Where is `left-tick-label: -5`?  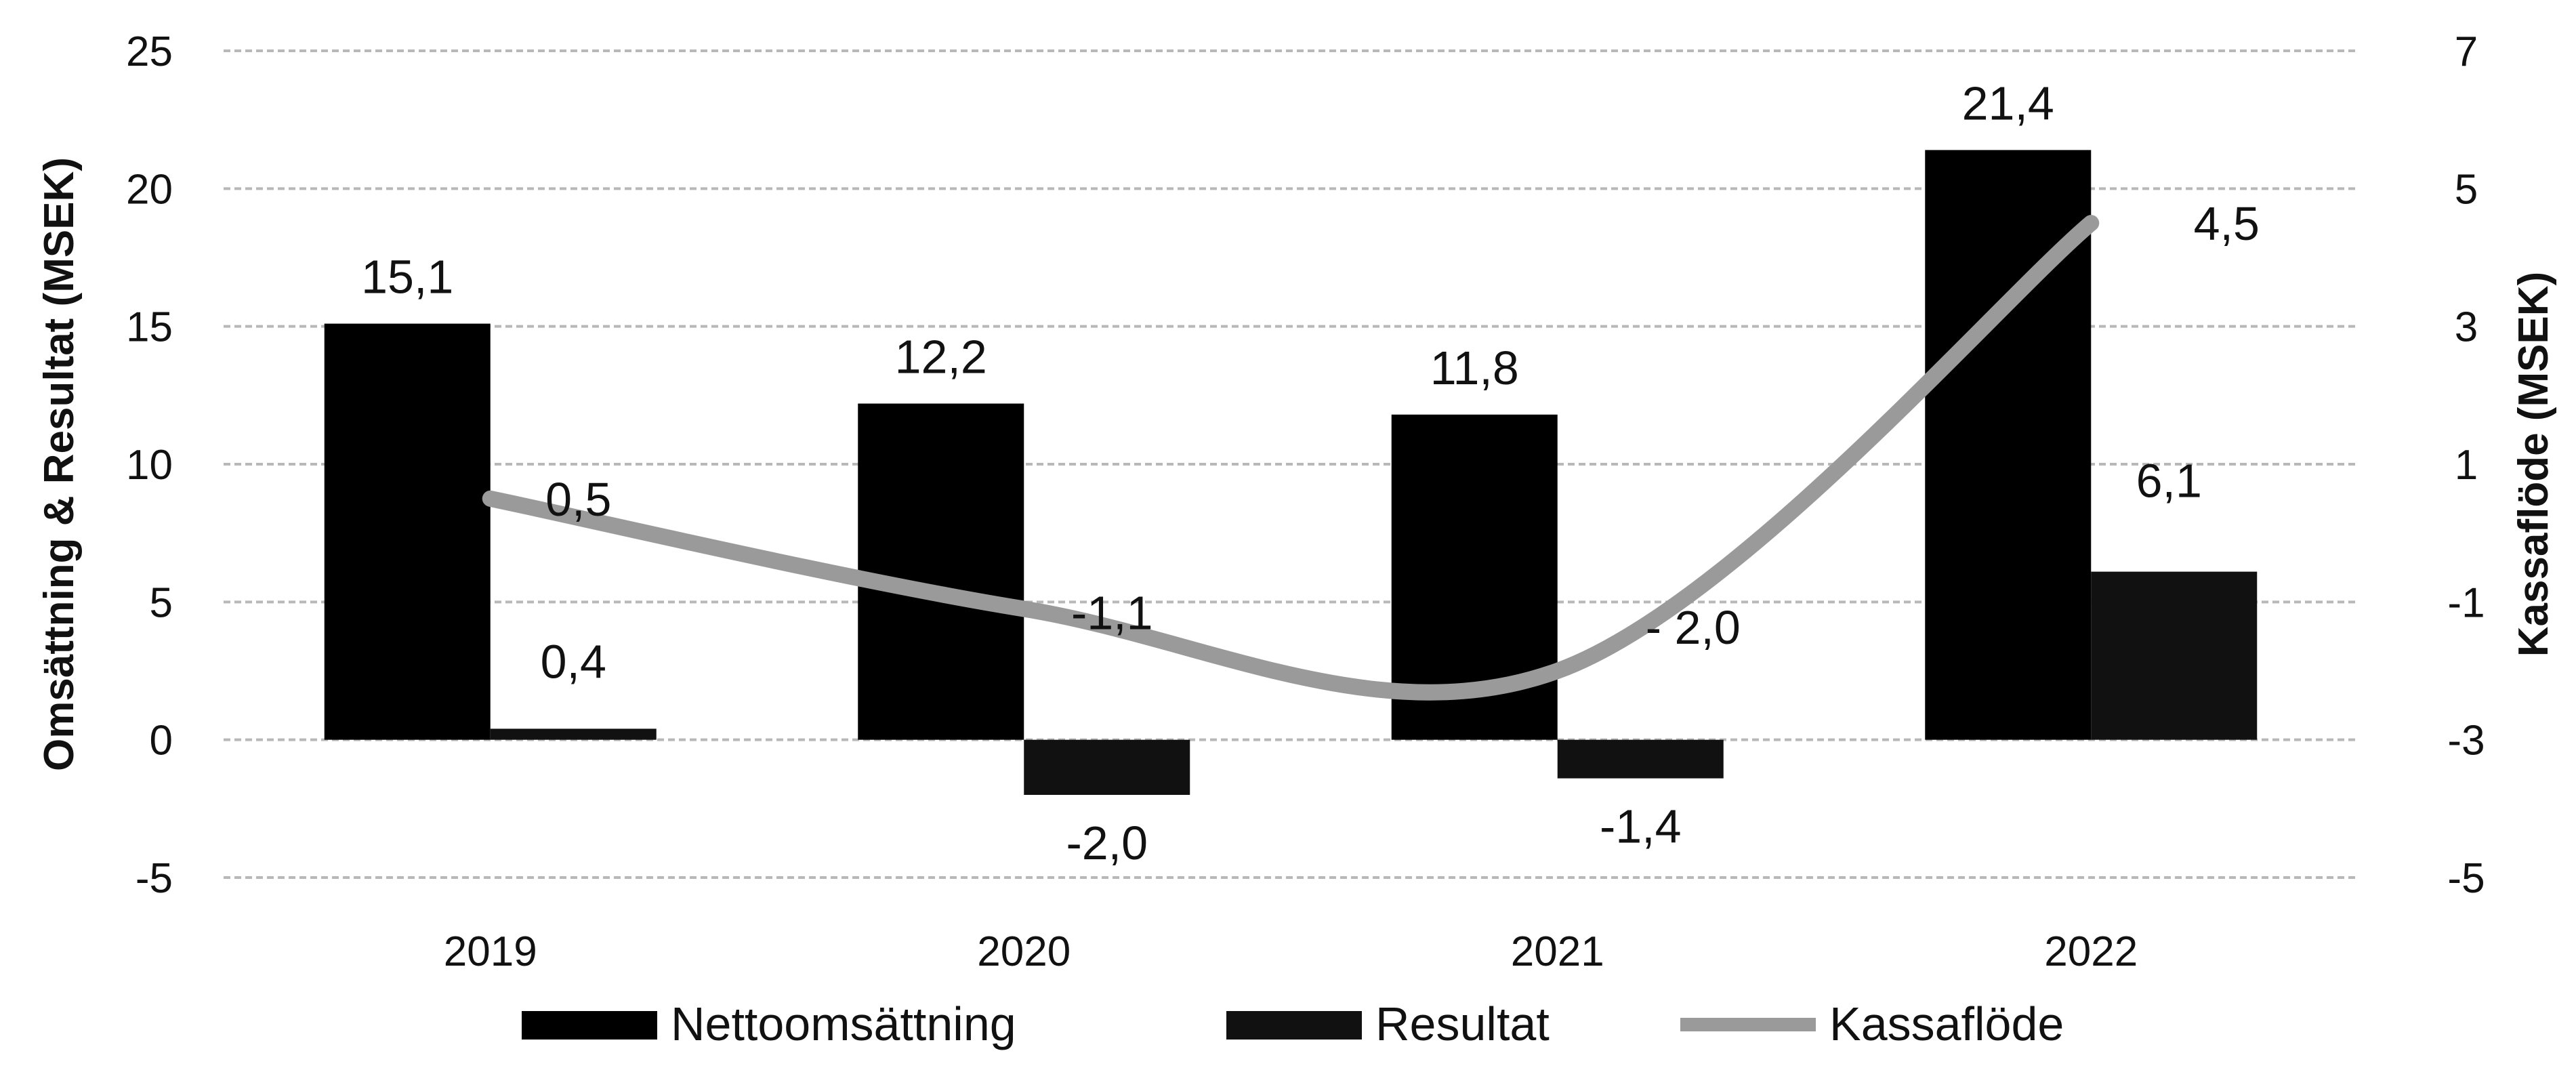
left-tick-label: -5 is located at coordinates (154, 878).